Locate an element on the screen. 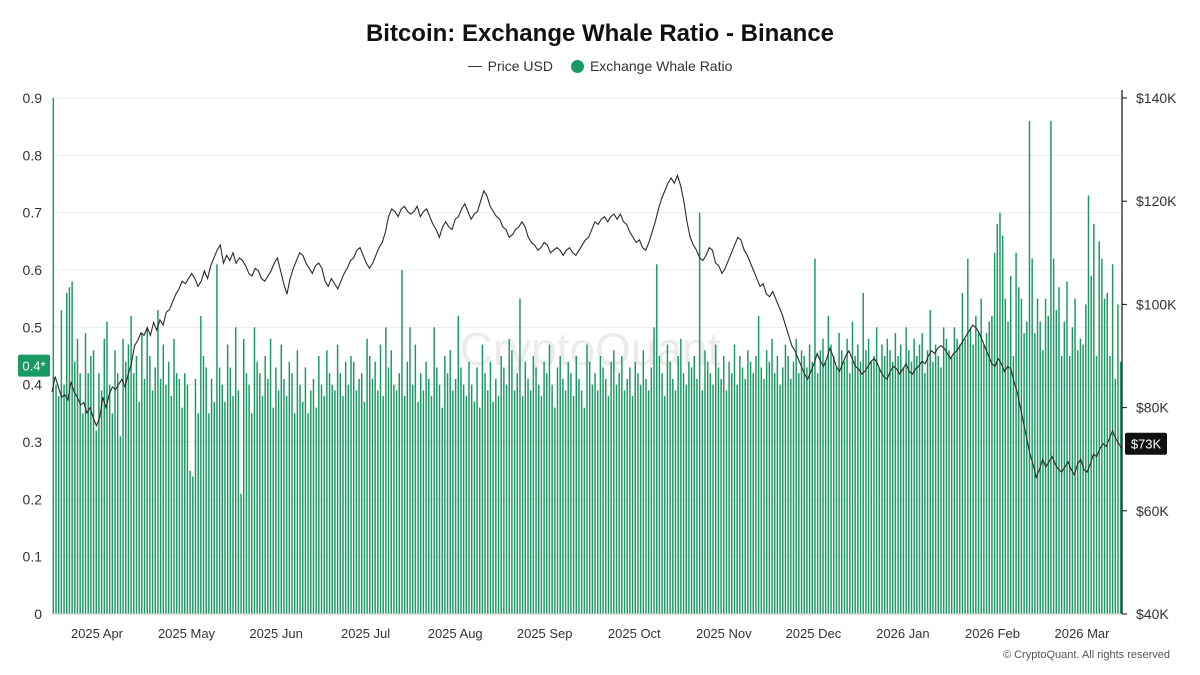 Image resolution: width=1200 pixels, height=675 pixels. x-tick-label: 2025 May is located at coordinates (187, 633).